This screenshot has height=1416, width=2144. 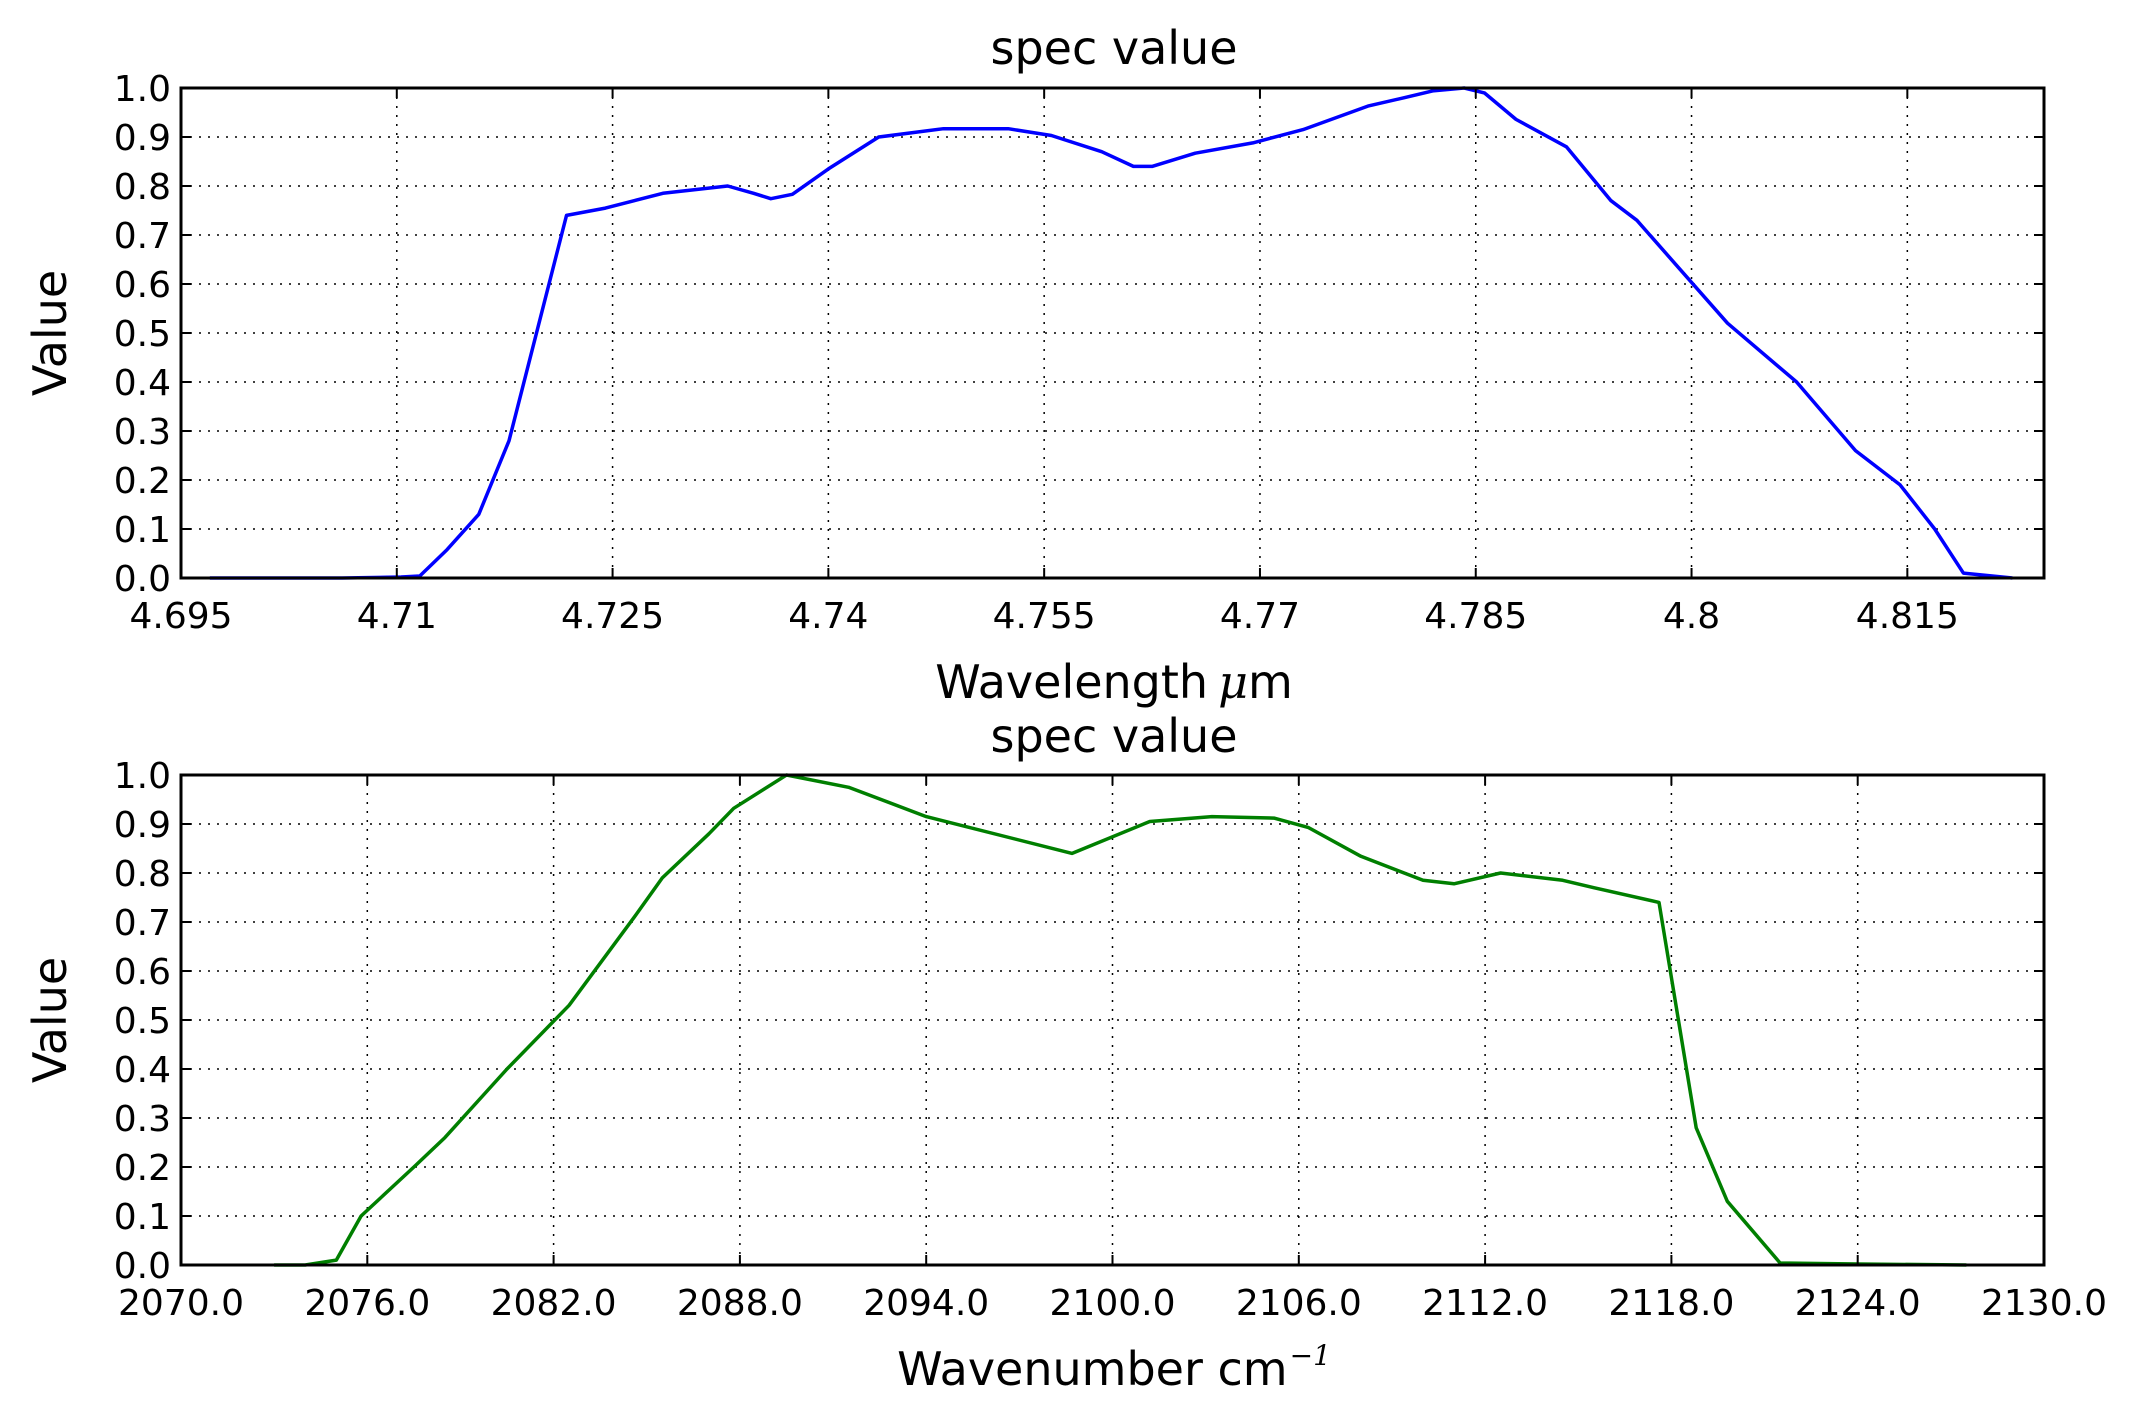 I want to click on x-tick-label: 2100.0, so click(x=1113, y=1303).